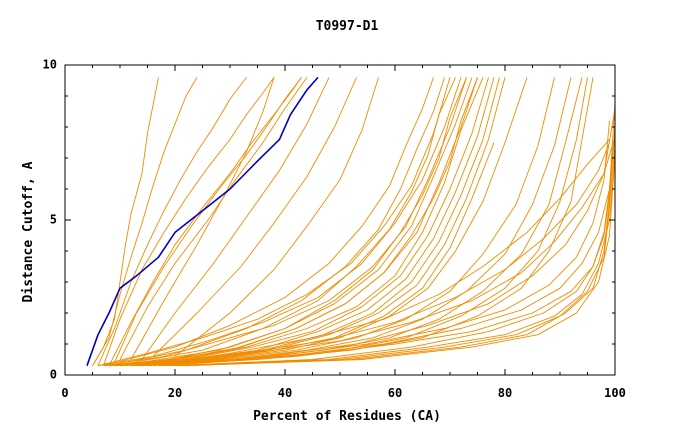 Image resolution: width=680 pixels, height=440 pixels. What do you see at coordinates (395, 393) in the screenshot?
I see `x-tick-label: 60` at bounding box center [395, 393].